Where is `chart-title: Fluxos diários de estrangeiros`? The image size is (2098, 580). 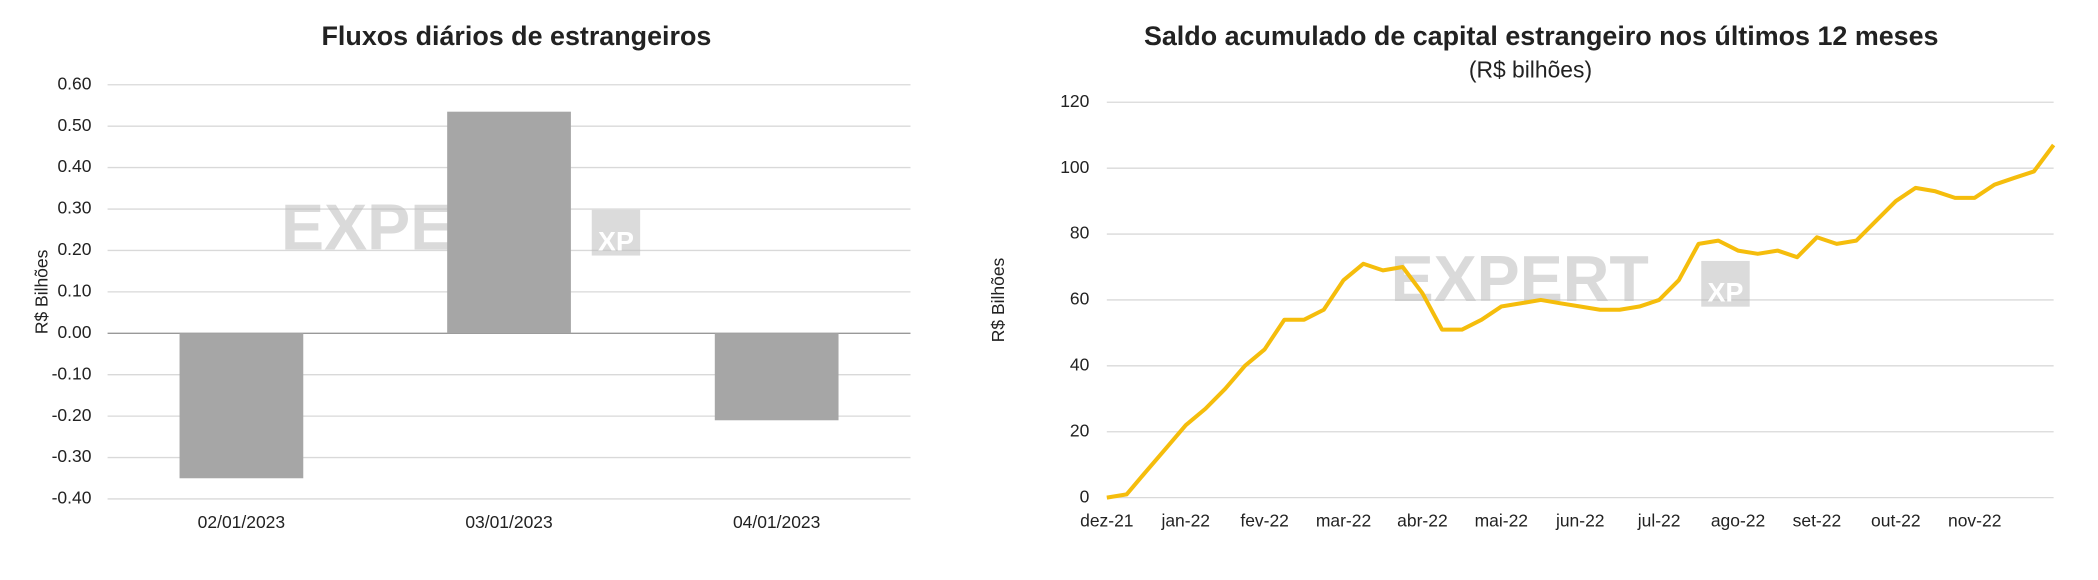 chart-title: Fluxos diários de estrangeiros is located at coordinates (517, 36).